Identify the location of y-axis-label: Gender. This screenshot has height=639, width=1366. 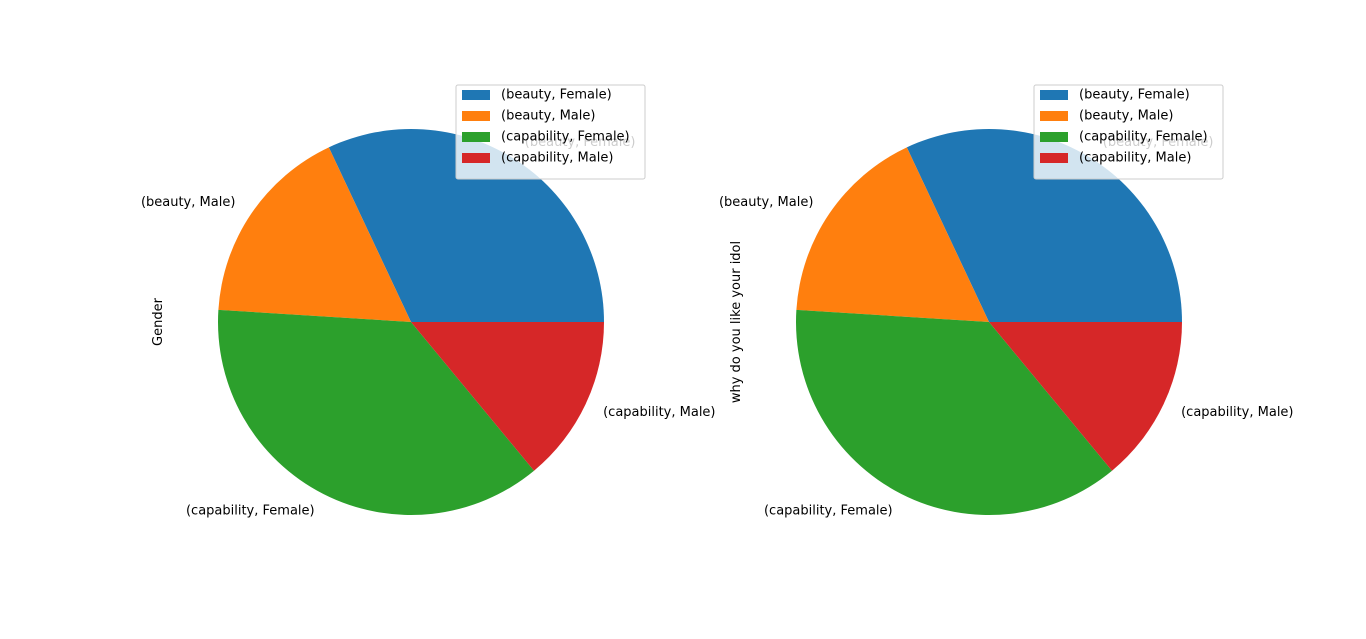
(158, 321).